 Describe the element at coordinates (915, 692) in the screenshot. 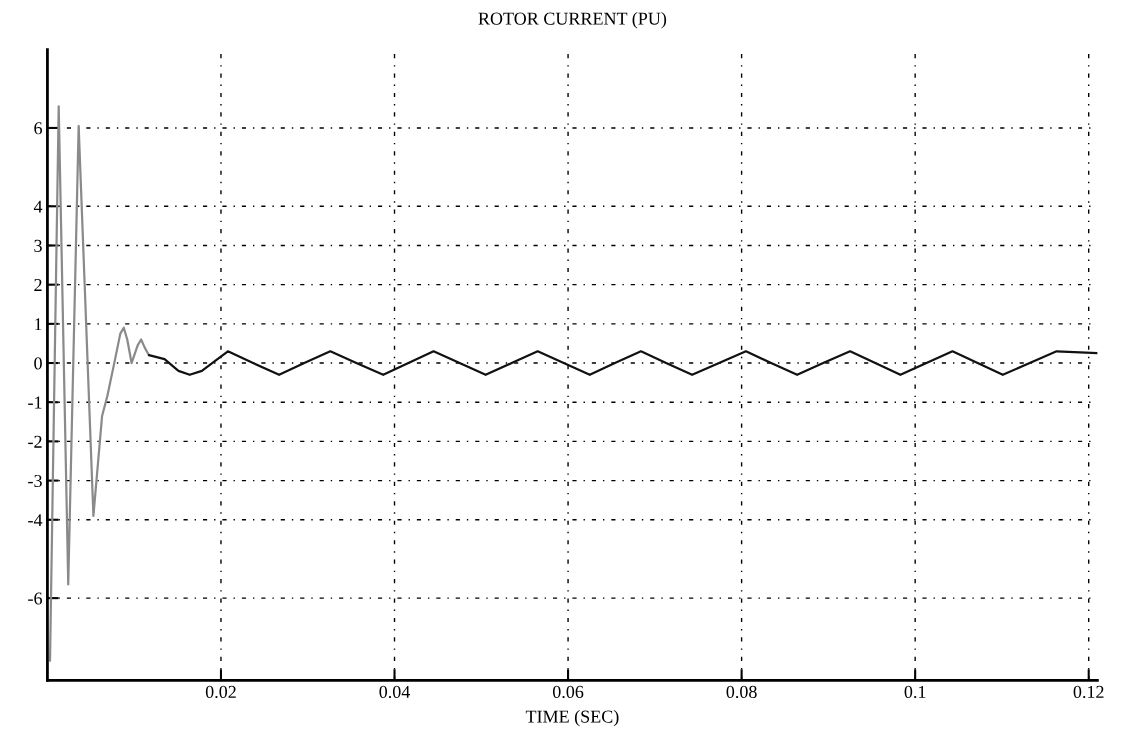

I see `x-tick-label: 0.1` at that location.